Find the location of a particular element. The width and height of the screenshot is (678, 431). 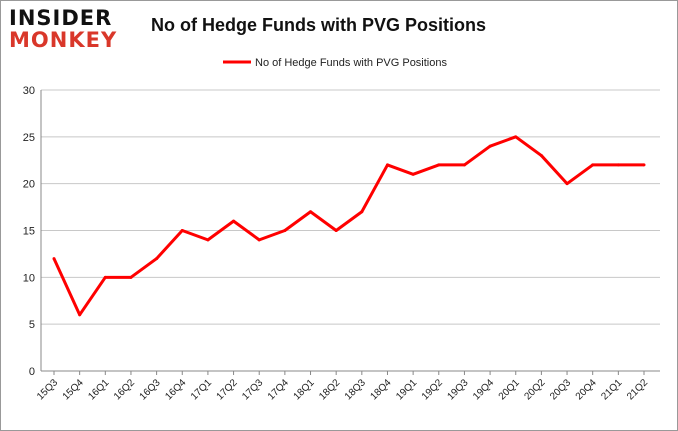

y-tick-label: 10 is located at coordinates (29, 278).